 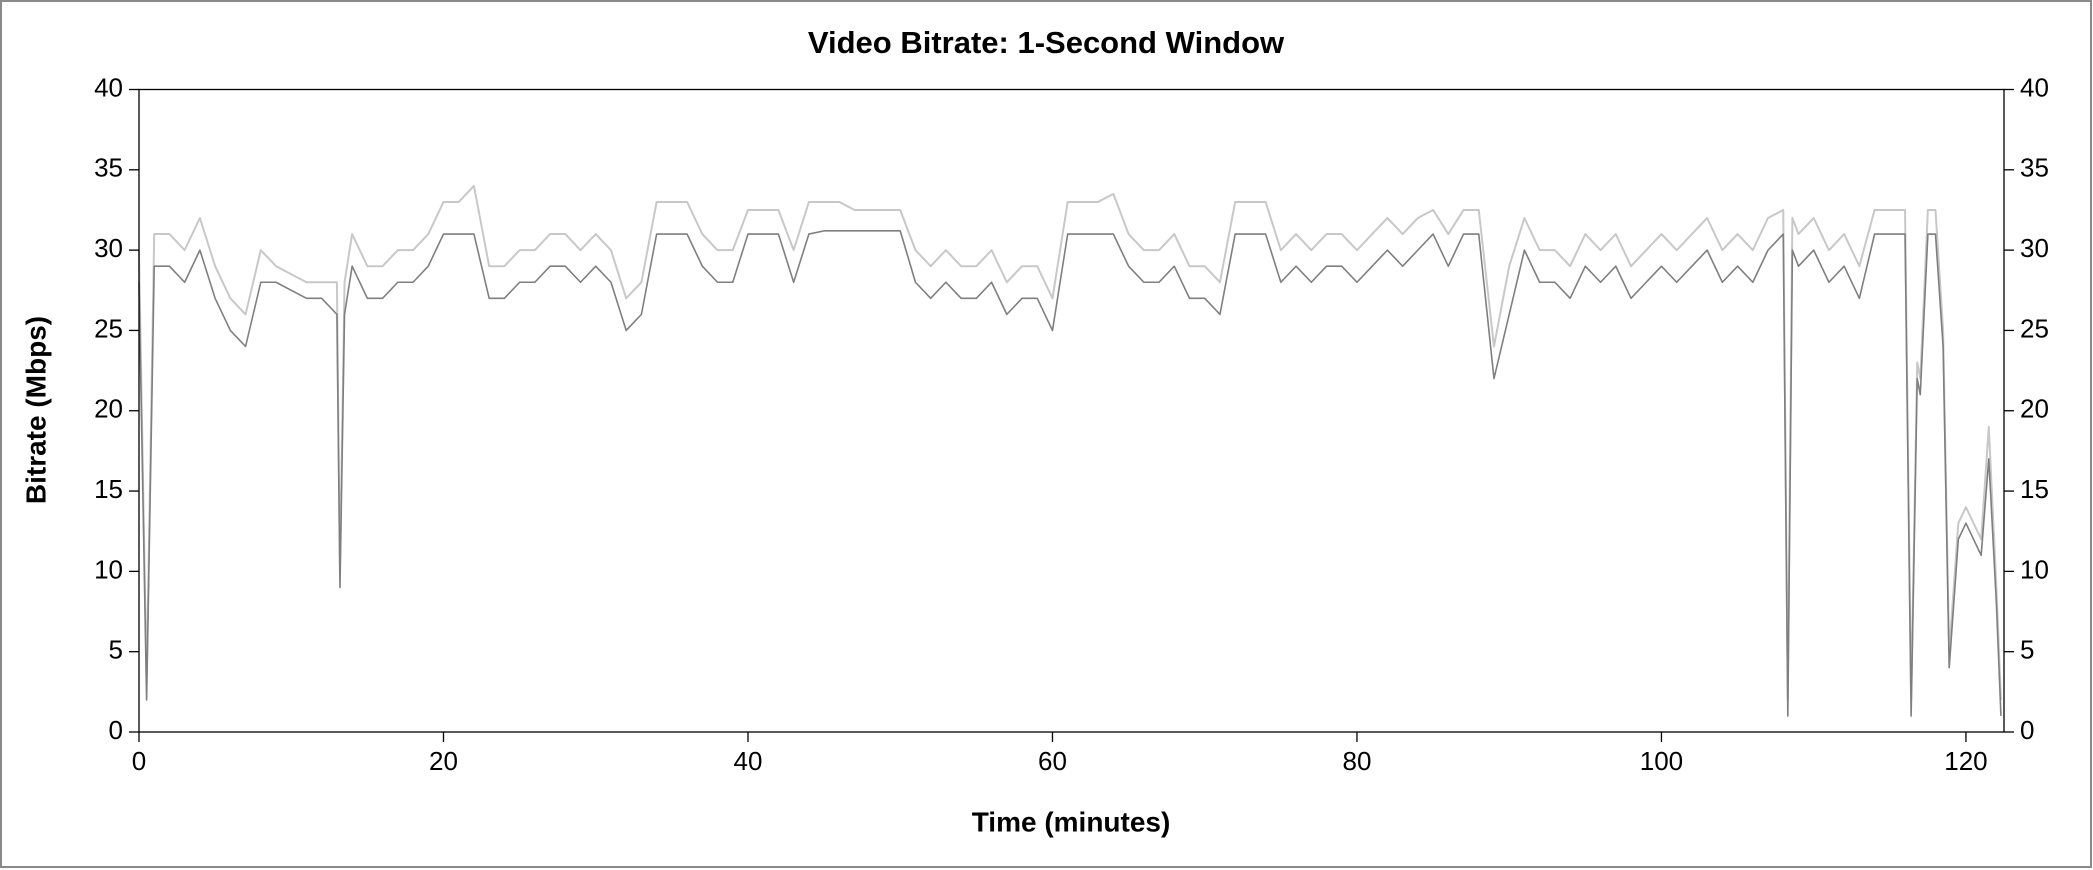 I want to click on y2-tick-label: 15, so click(x=2034, y=489).